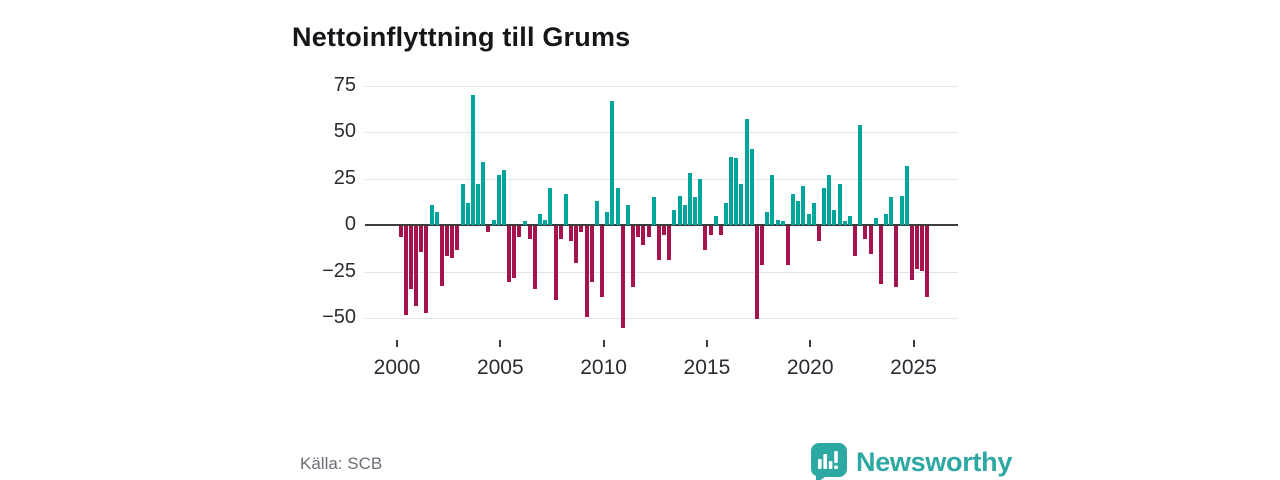 The image size is (1280, 480). I want to click on x-tick-label: 2020, so click(810, 367).